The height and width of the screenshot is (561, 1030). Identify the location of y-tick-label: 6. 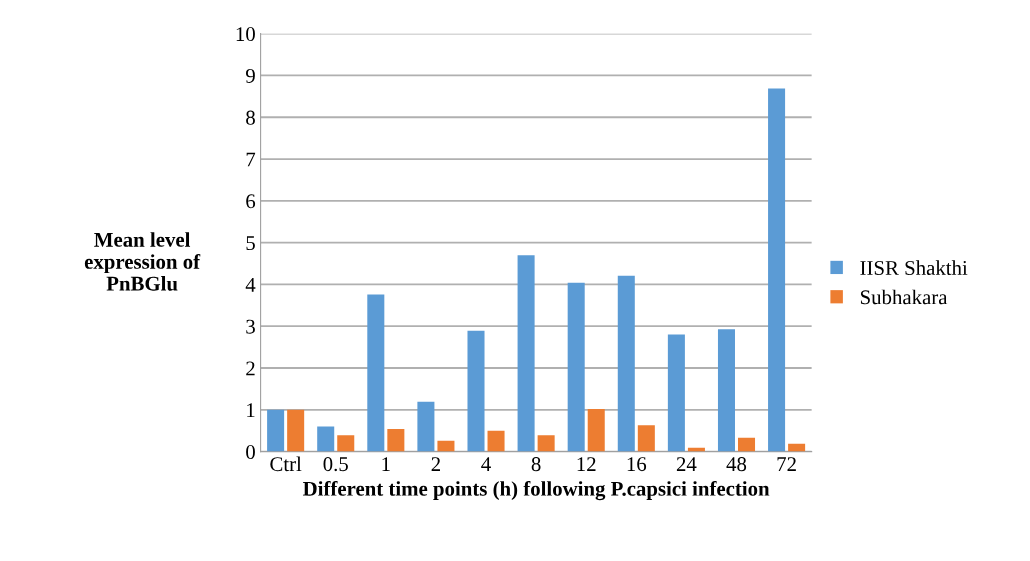
(251, 201).